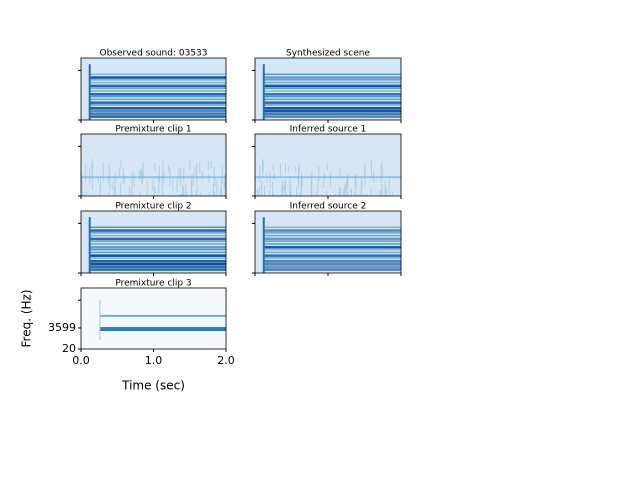 The image size is (640, 480). What do you see at coordinates (328, 130) in the screenshot?
I see `panel-title: Inferred source 1` at bounding box center [328, 130].